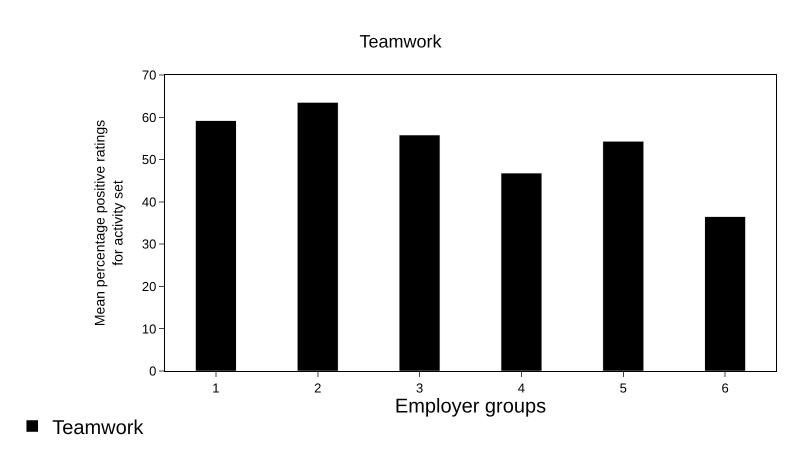 This screenshot has width=801, height=457. Describe the element at coordinates (216, 388) in the screenshot. I see `x-tick-label: 1` at that location.